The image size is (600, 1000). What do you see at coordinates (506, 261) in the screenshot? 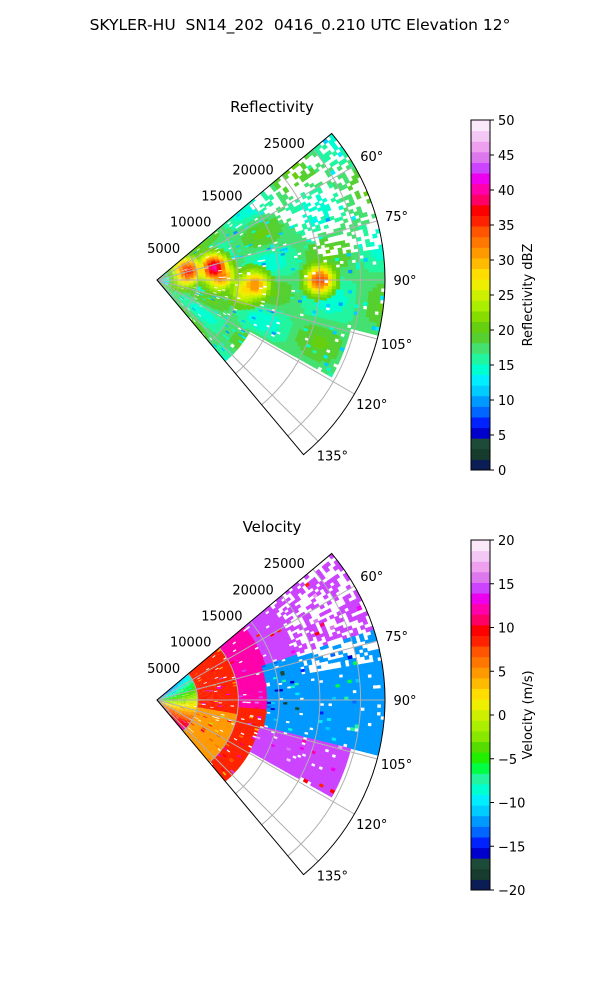
I see `colorbar-tick-label: 30` at bounding box center [506, 261].